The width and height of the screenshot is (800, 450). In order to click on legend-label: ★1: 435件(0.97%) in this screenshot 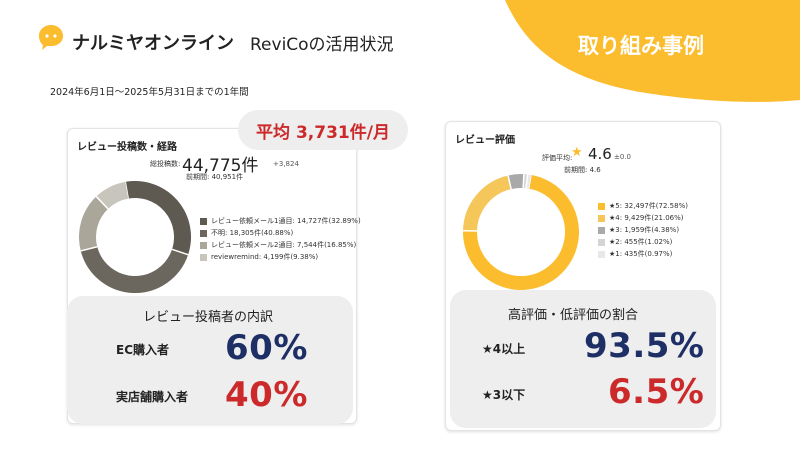, I will do `click(641, 254)`.